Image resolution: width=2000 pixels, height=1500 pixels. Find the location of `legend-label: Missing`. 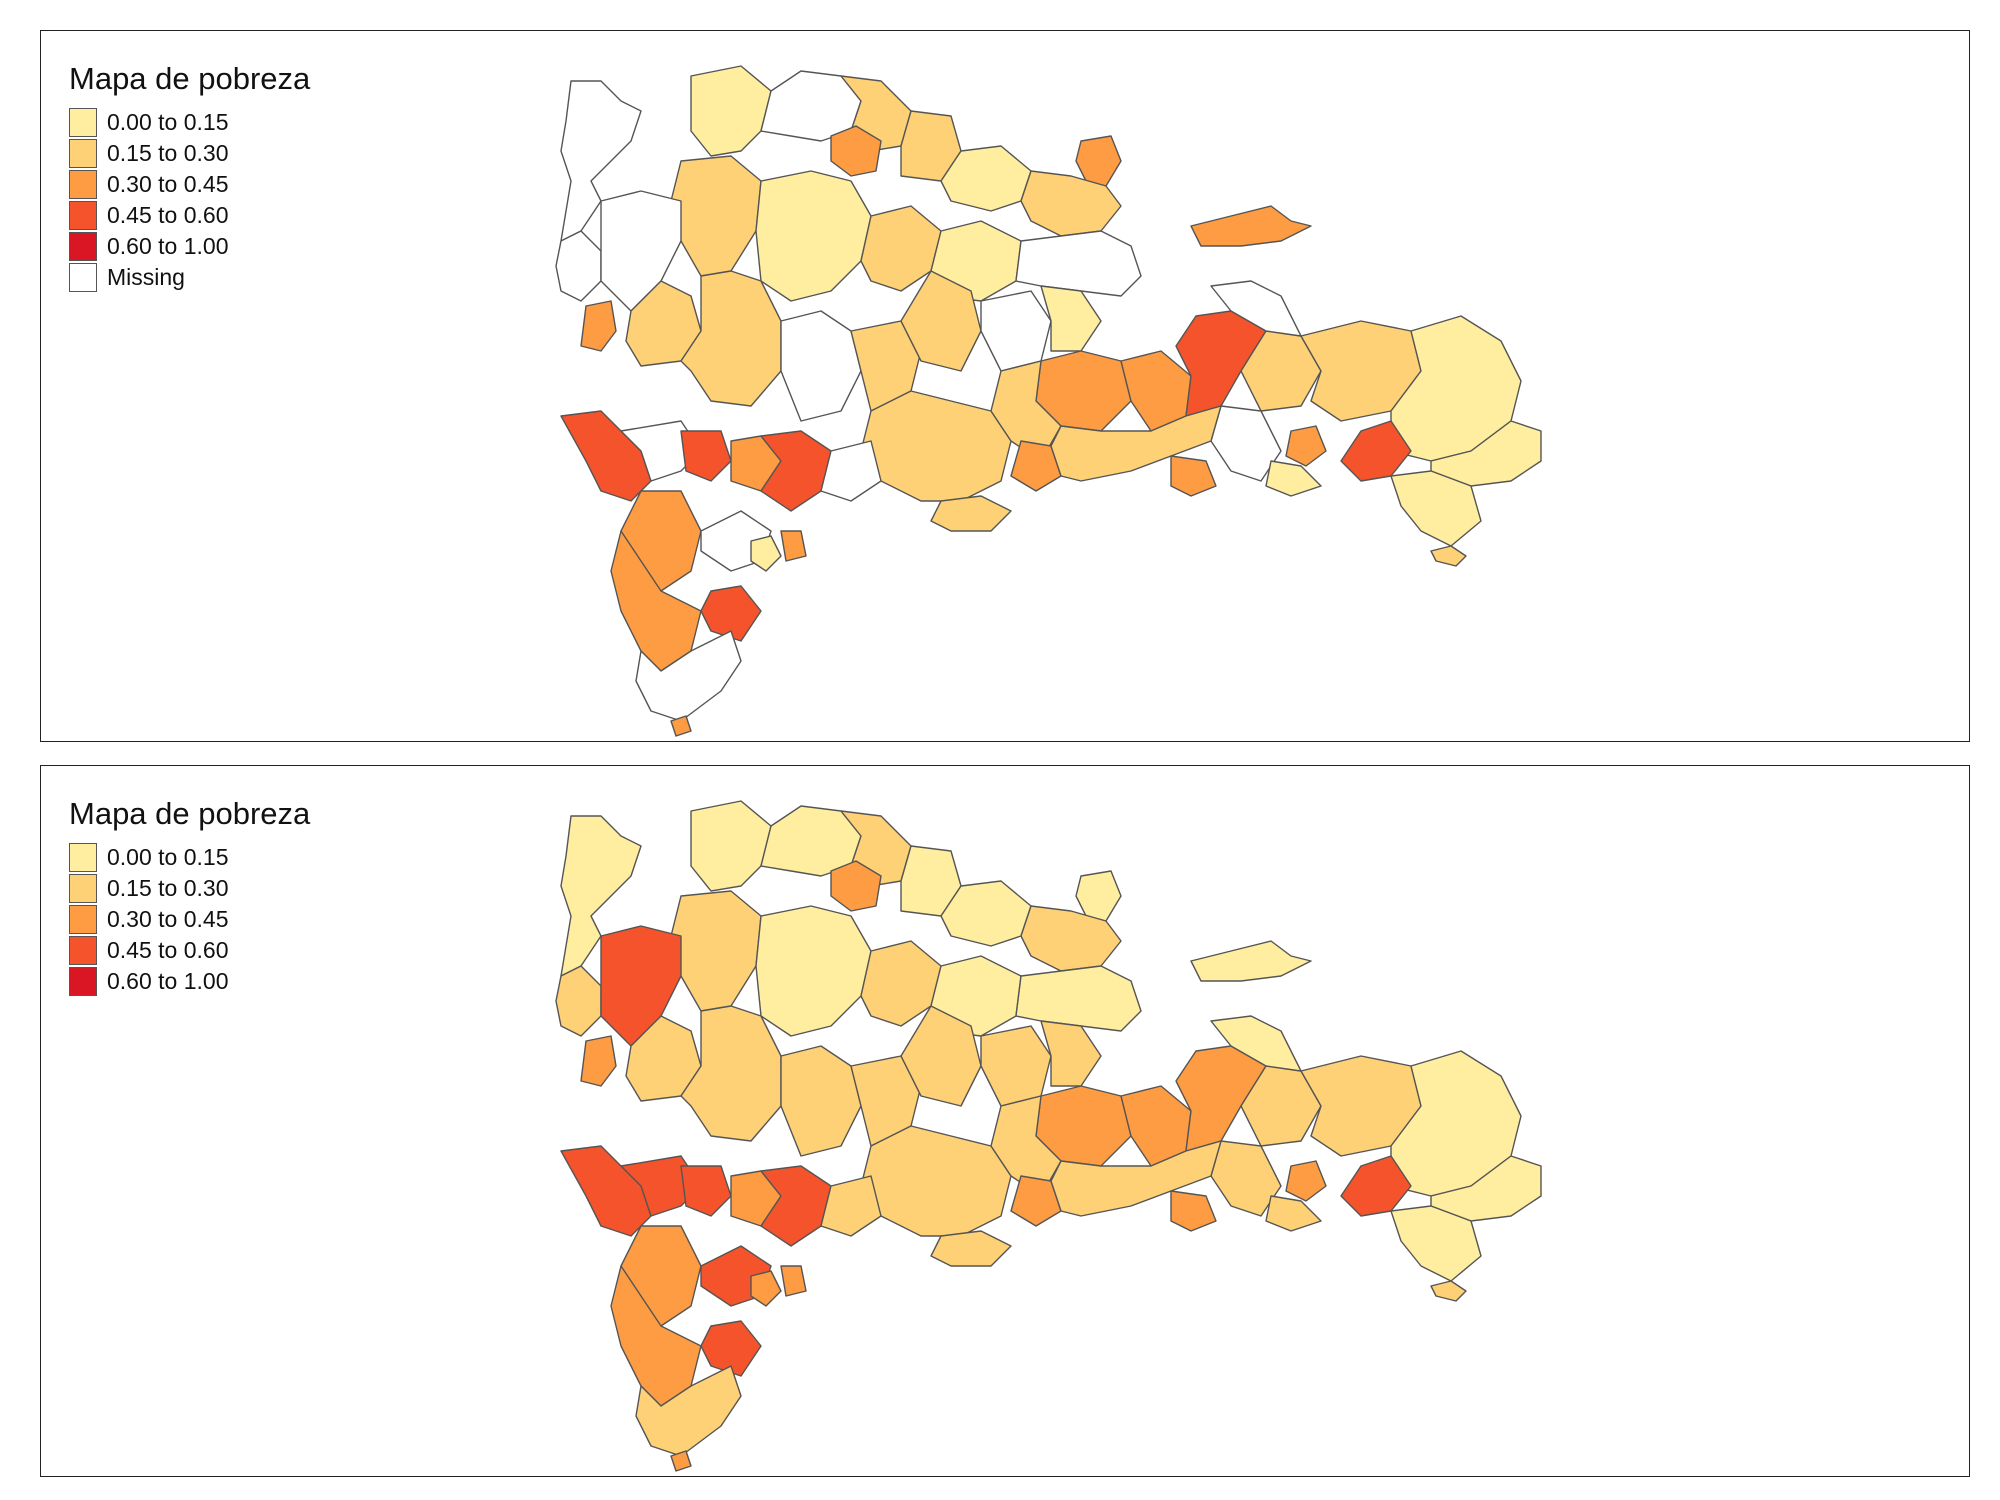

legend-label: Missing is located at coordinates (146, 277).